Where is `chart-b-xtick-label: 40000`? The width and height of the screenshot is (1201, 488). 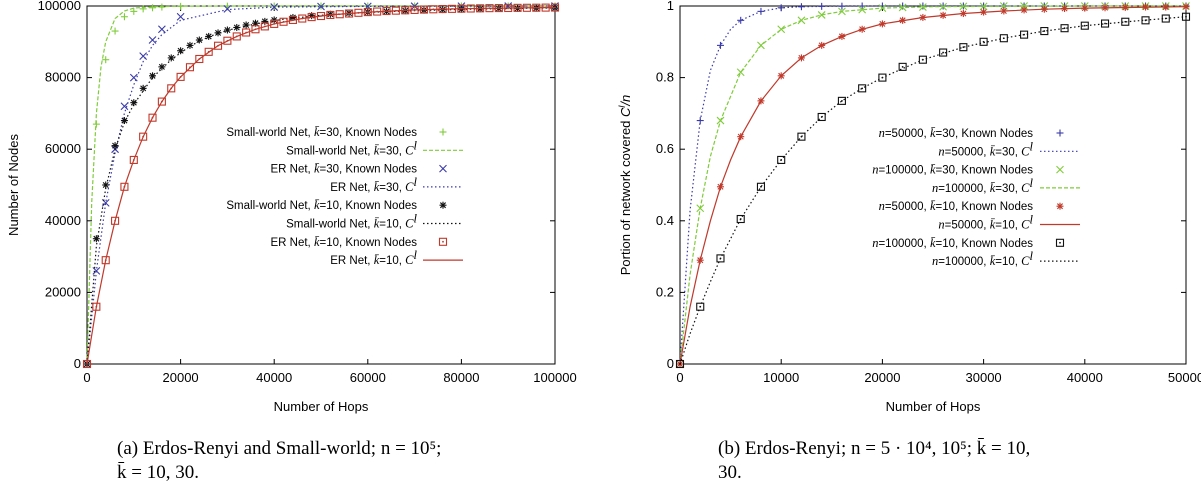
chart-b-xtick-label: 40000 is located at coordinates (1085, 377).